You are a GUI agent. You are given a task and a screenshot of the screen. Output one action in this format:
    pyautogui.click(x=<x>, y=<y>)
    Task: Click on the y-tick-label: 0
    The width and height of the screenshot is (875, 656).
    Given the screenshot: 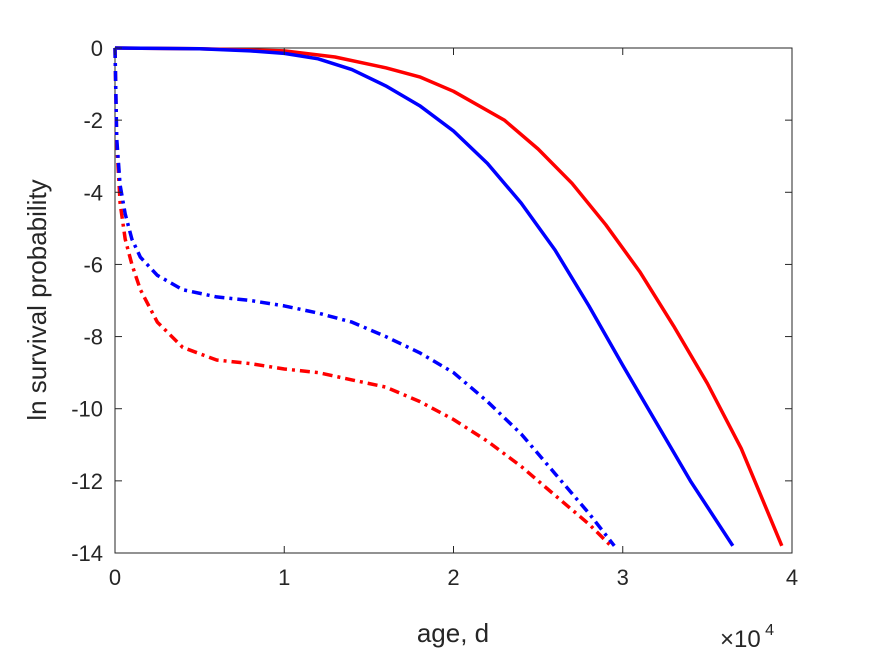 What is the action you would take?
    pyautogui.click(x=97, y=48)
    